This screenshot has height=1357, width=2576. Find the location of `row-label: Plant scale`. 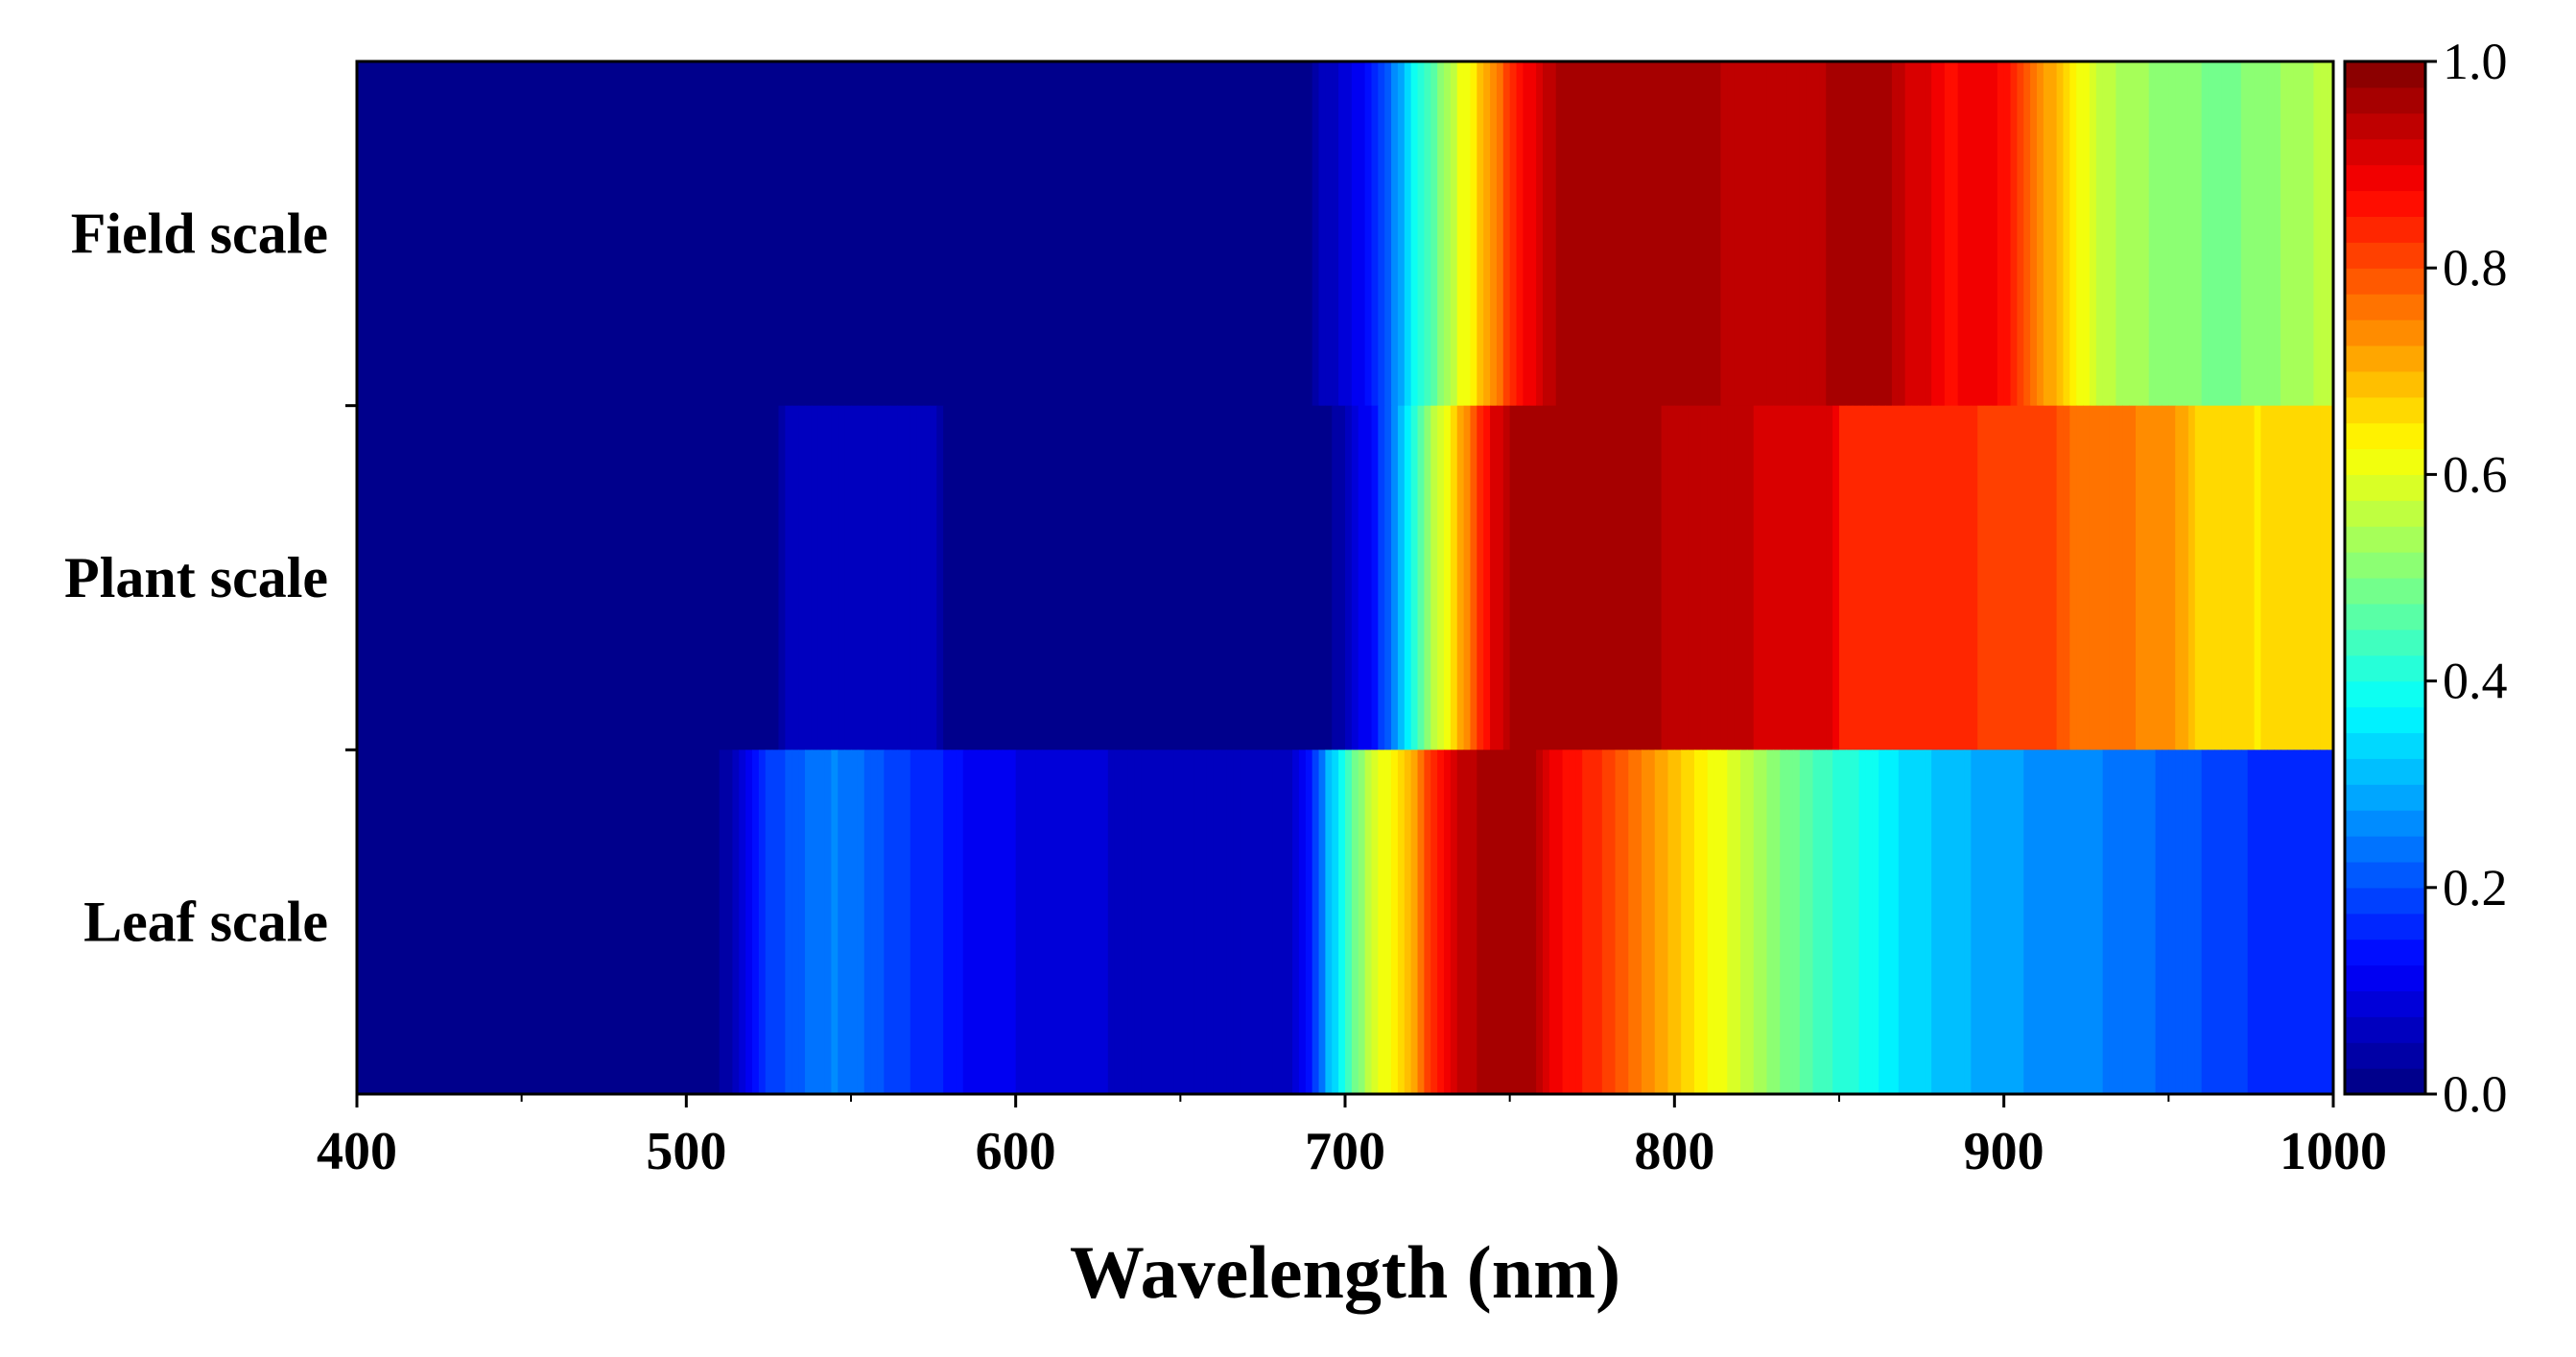

row-label: Plant scale is located at coordinates (196, 577).